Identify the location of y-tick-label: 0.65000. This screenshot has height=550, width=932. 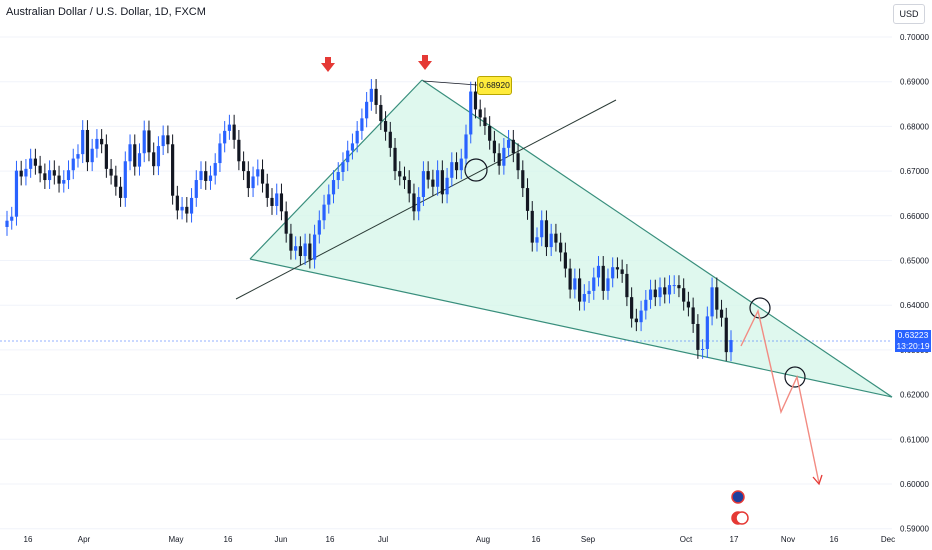
(914, 261).